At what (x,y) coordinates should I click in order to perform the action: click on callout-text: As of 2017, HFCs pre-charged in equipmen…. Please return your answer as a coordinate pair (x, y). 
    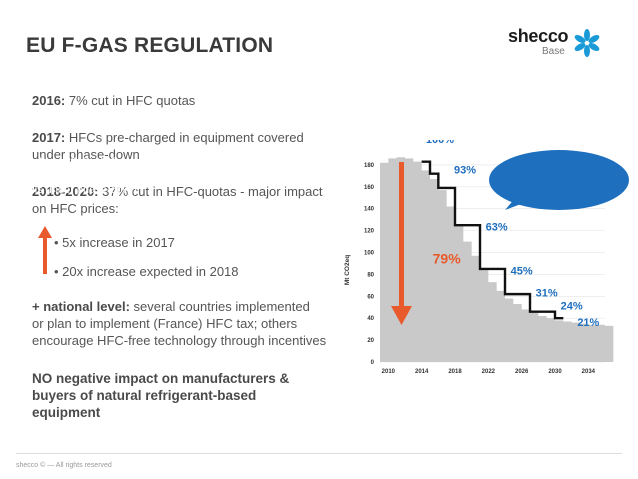
    Looking at the image, I should click on (80, 176).